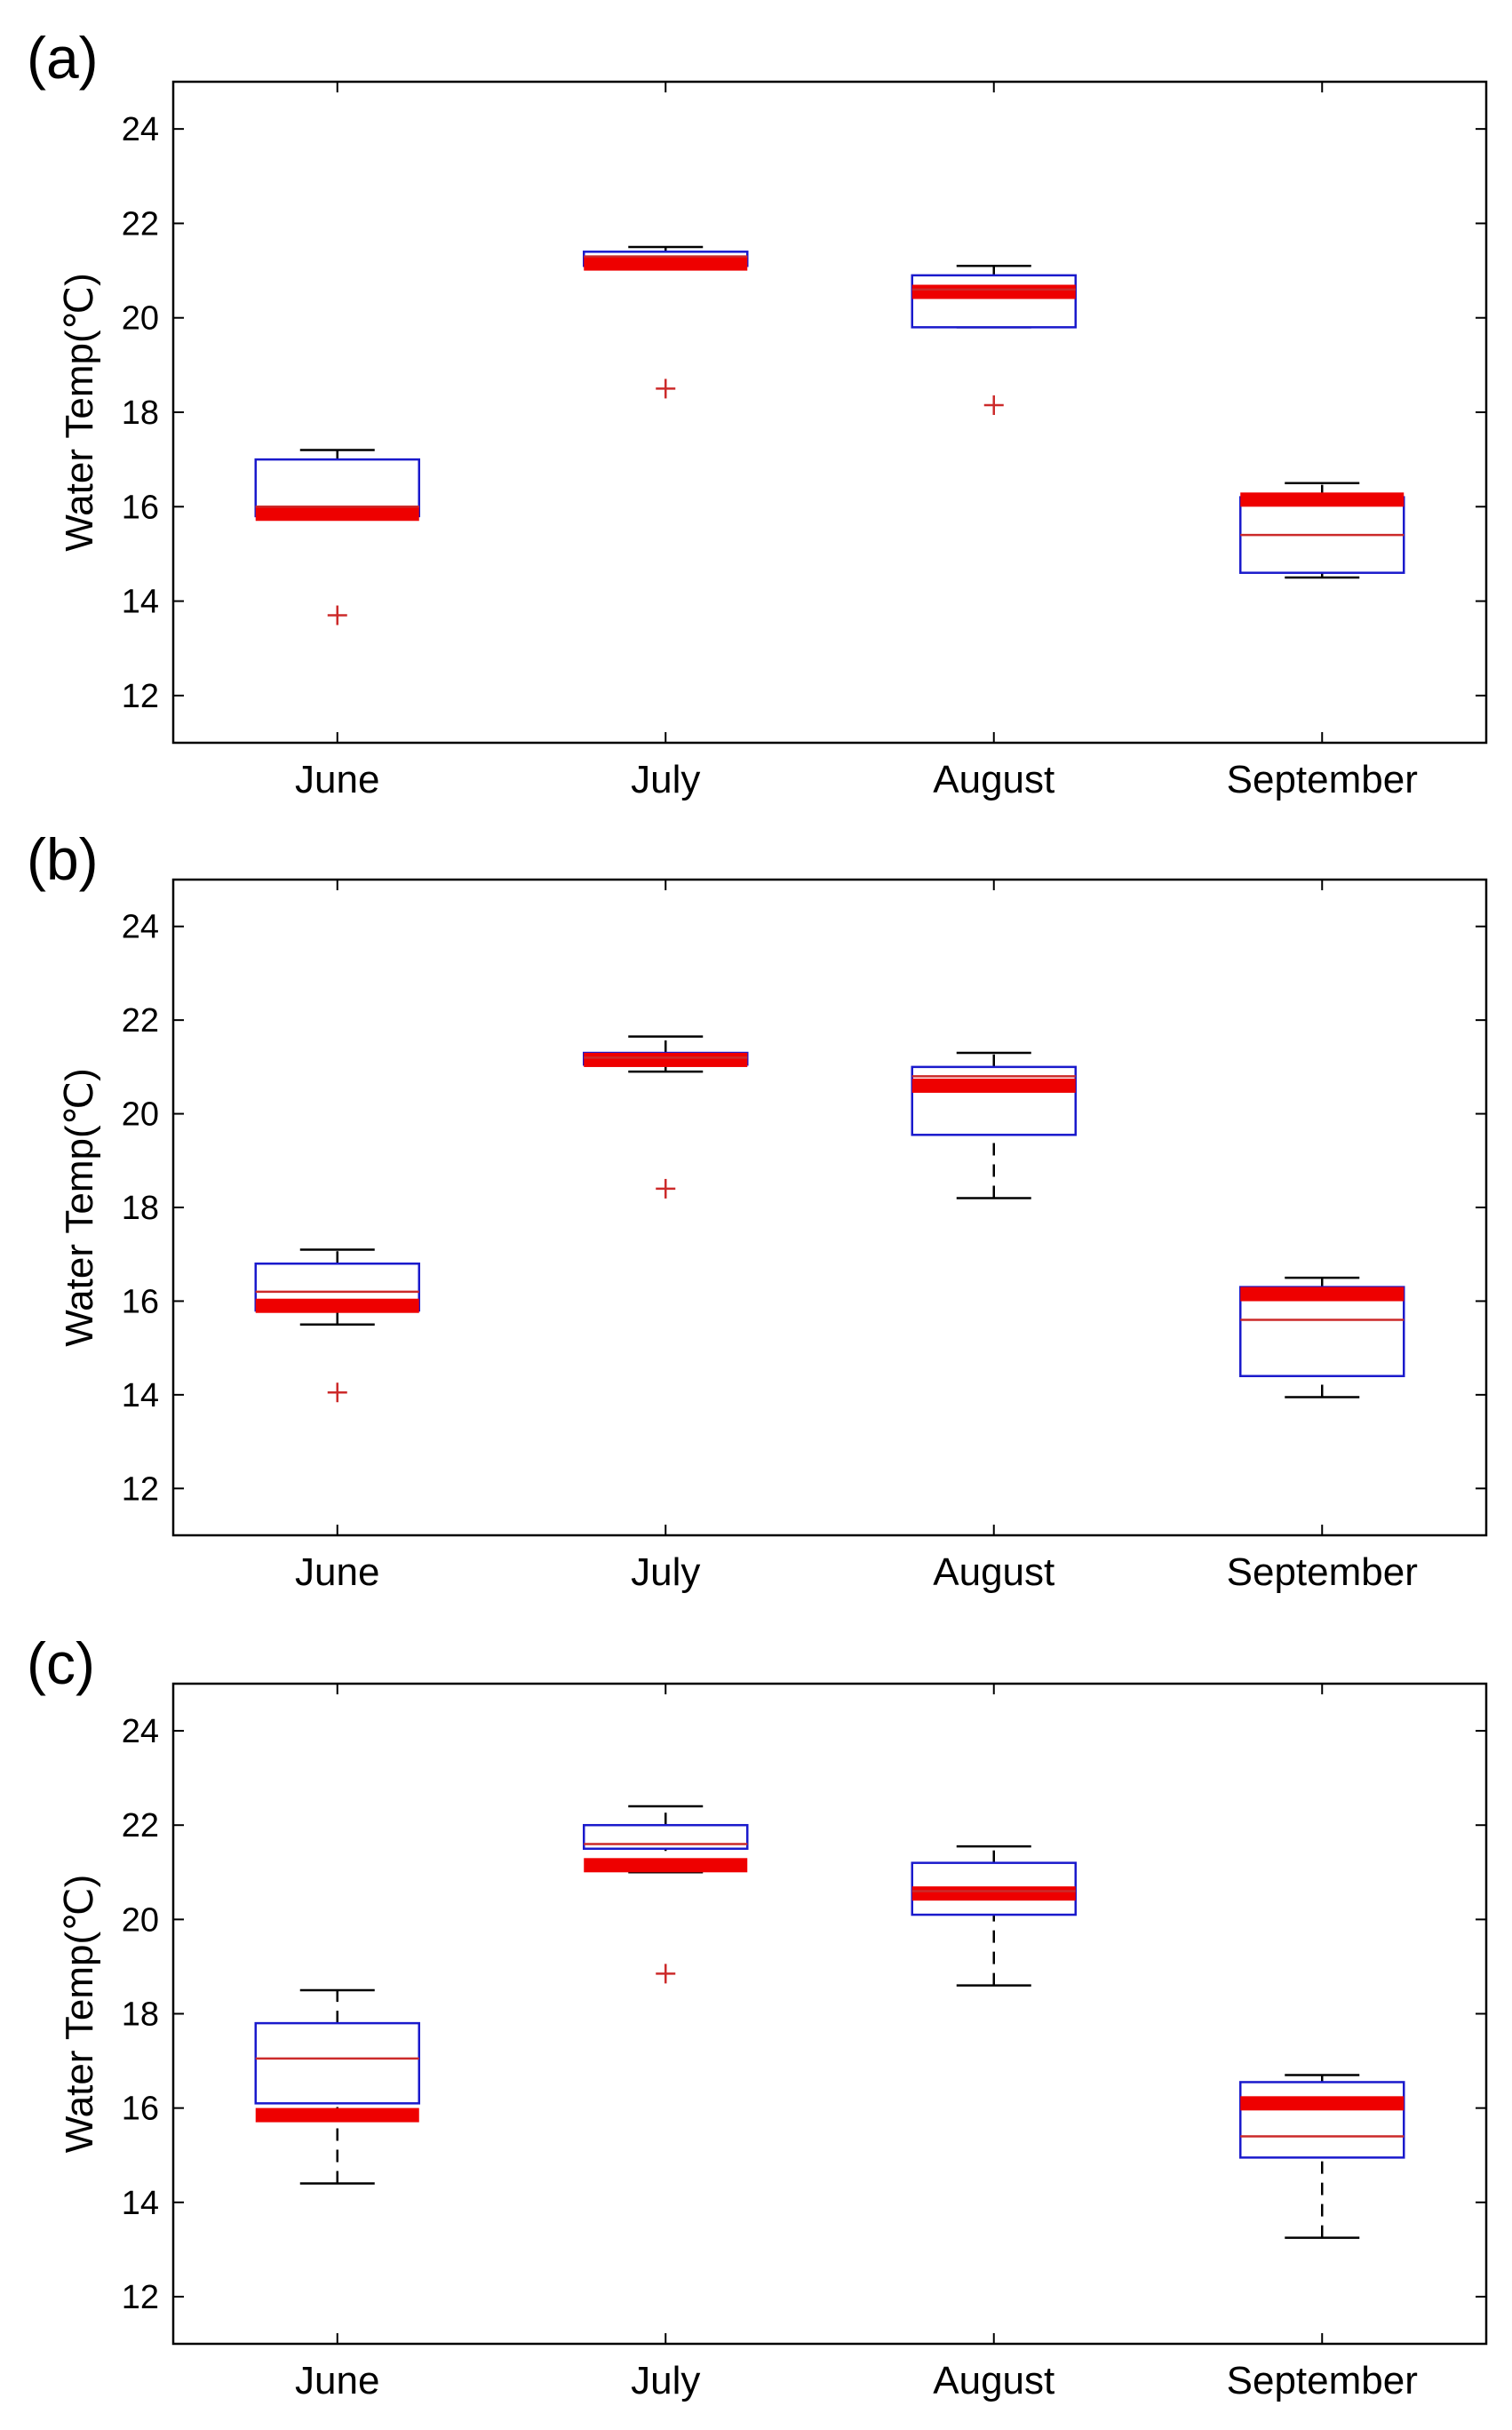  I want to click on panel-label: (a), so click(63, 58).